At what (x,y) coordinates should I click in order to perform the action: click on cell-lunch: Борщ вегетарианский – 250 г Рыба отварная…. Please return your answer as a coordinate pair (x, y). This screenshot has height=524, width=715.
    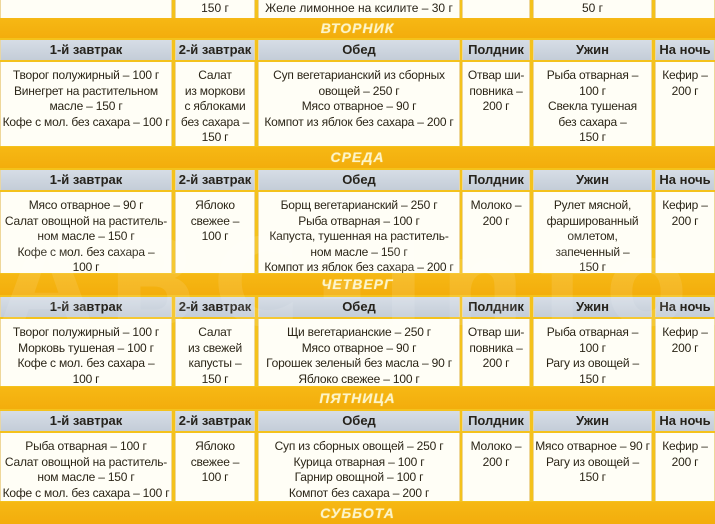
    Looking at the image, I should click on (359, 232).